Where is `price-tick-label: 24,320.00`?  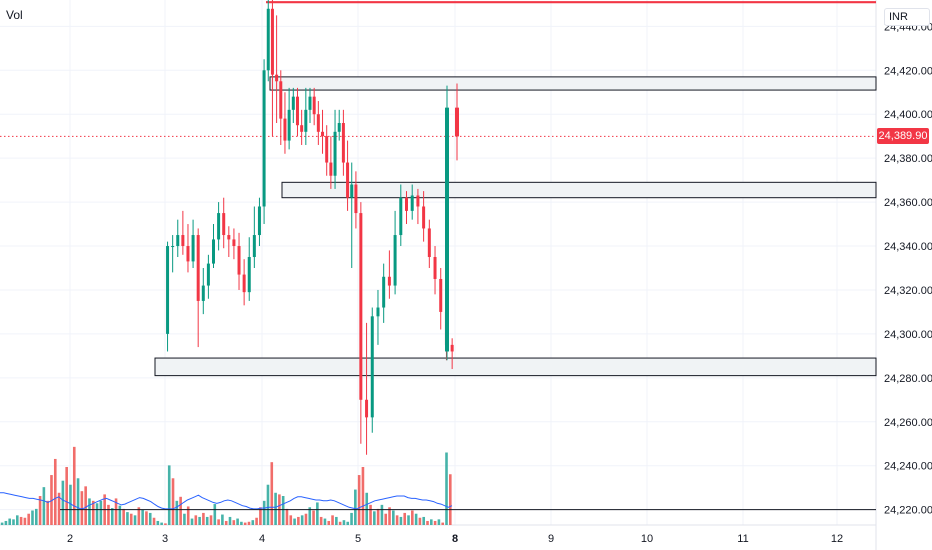 price-tick-label: 24,320.00 is located at coordinates (908, 291).